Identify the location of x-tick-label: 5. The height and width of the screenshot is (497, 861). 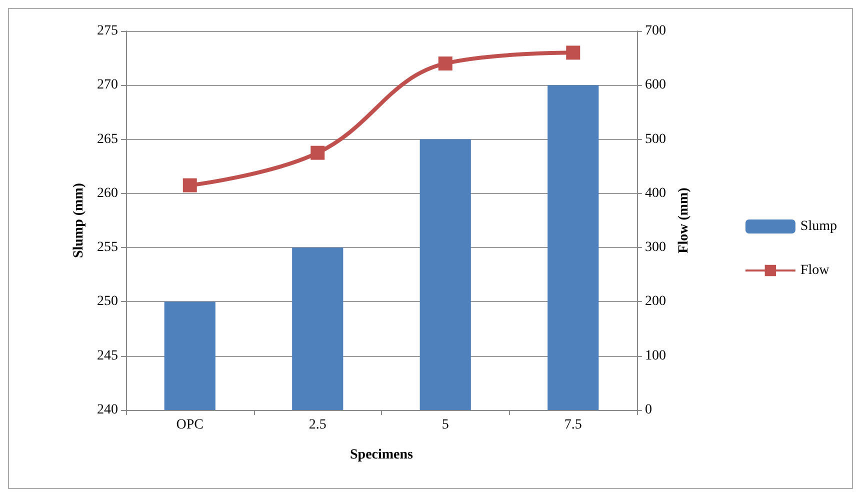
(445, 425).